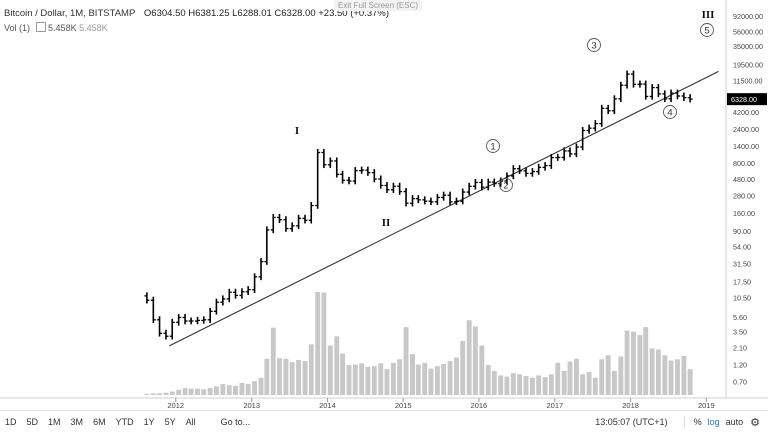 The image size is (768, 433). I want to click on clock: 13:05:07 (UTC+1), so click(631, 422).